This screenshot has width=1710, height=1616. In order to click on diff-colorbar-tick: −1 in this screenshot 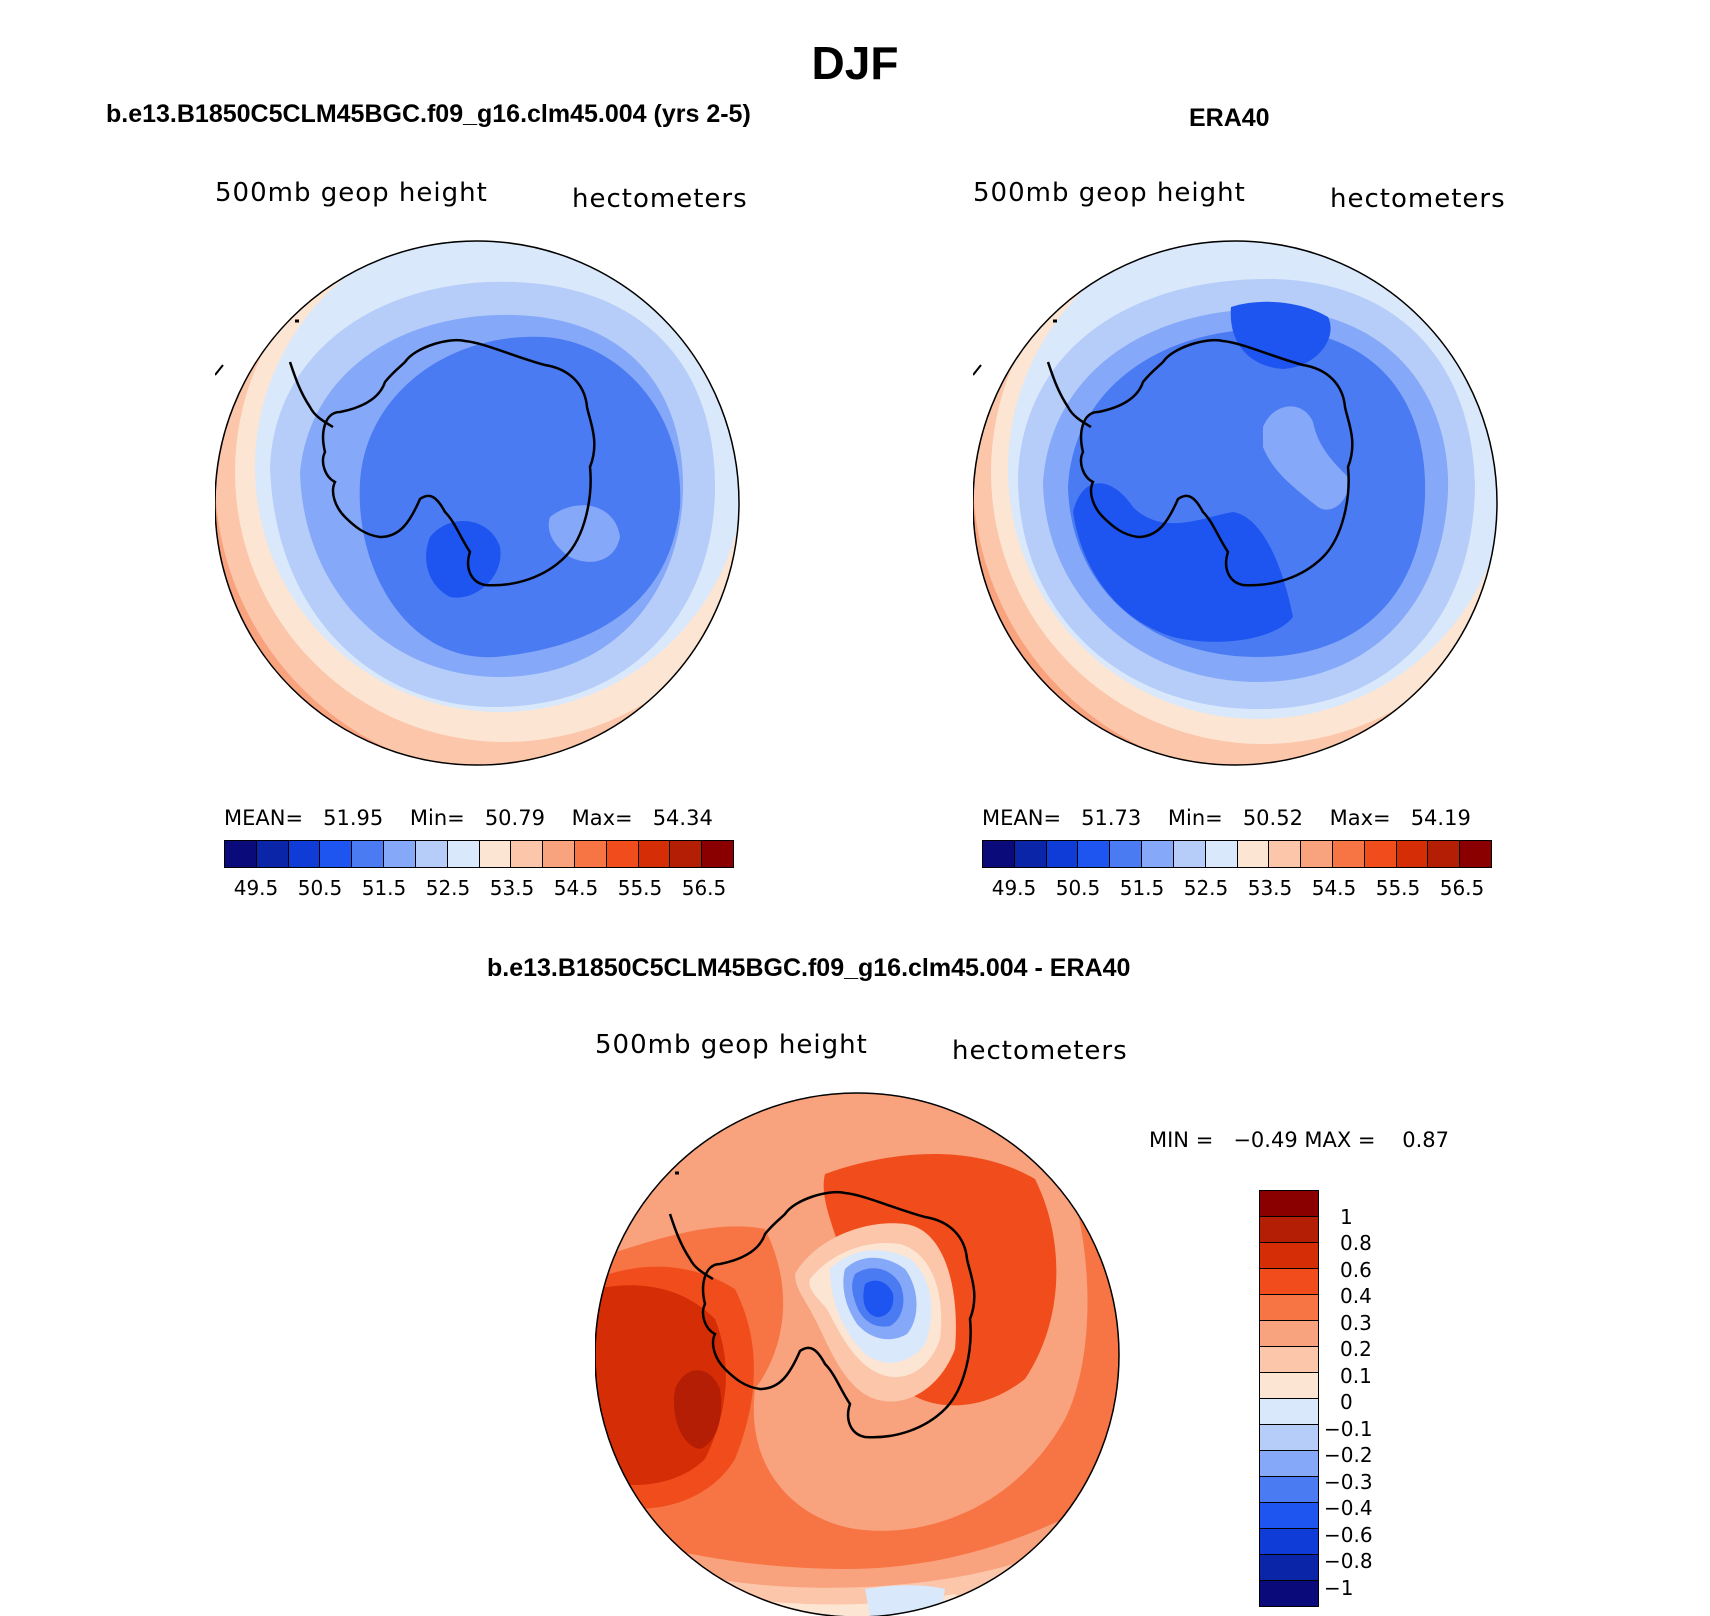, I will do `click(1339, 1587)`.